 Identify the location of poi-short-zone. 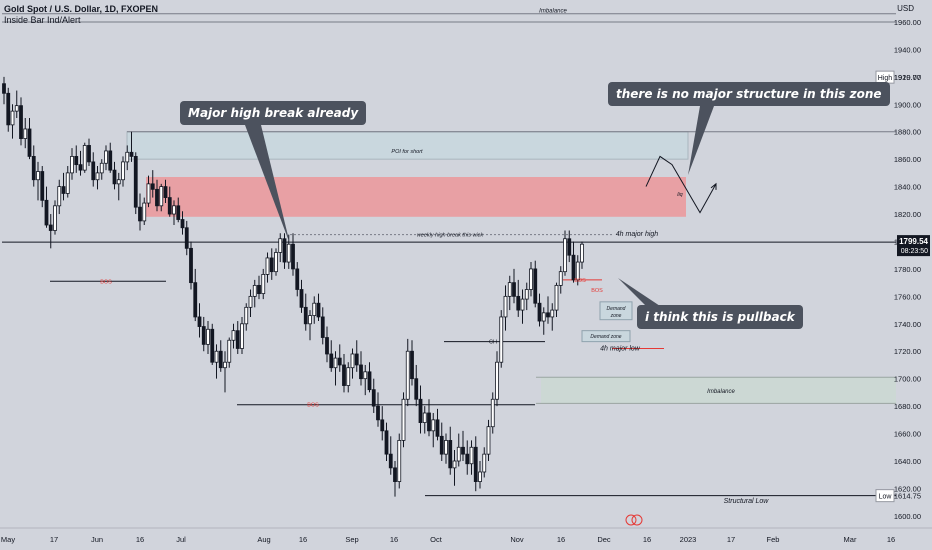
(407, 145).